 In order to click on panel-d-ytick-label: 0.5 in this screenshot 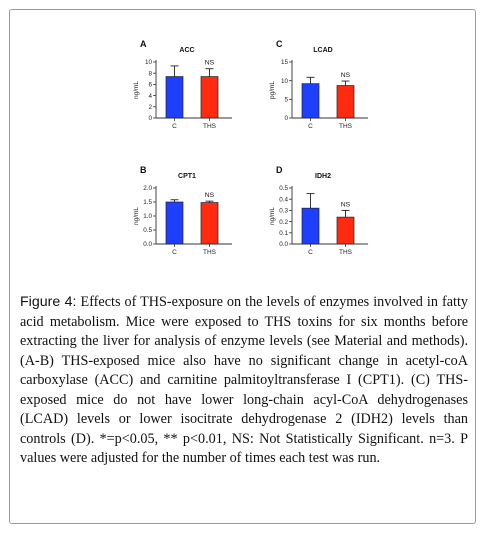, I will do `click(283, 188)`.